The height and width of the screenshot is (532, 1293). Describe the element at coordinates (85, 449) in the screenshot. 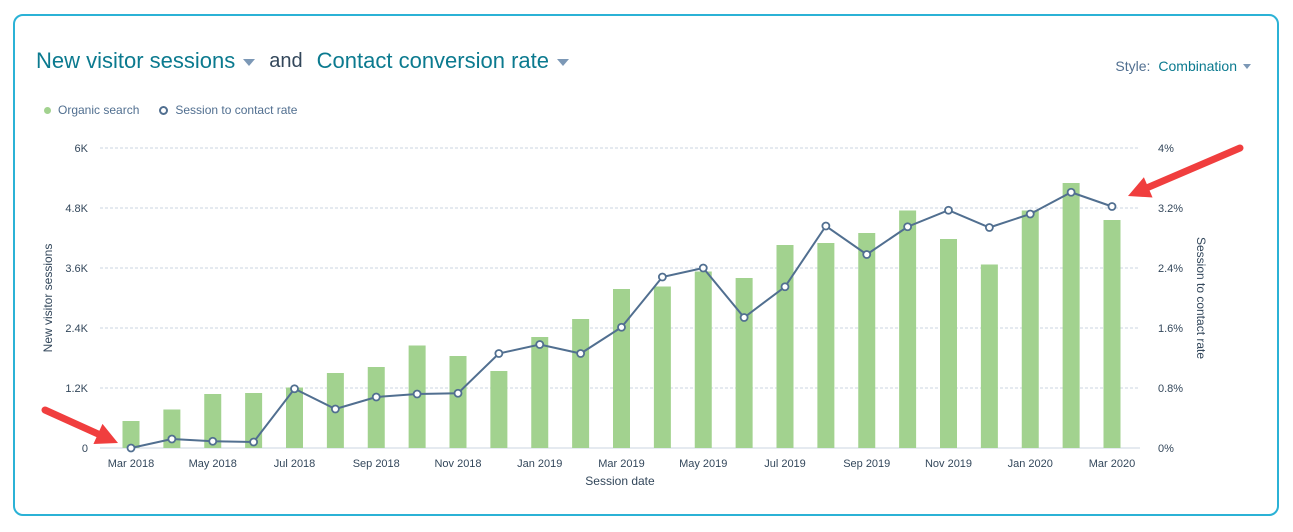

I see `y-left-tick-label: 0` at that location.